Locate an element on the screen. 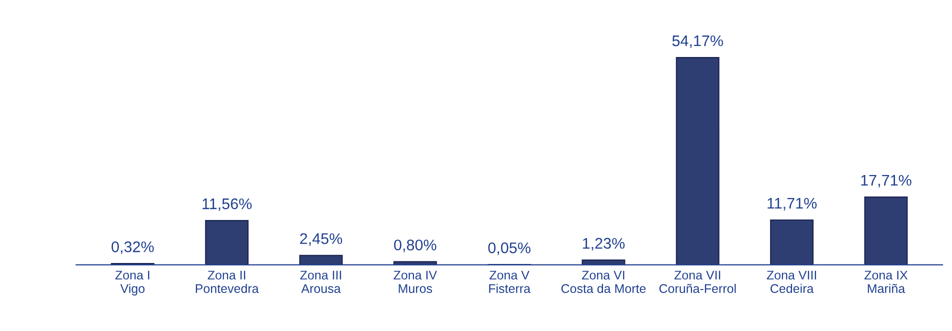 Image resolution: width=952 pixels, height=331 pixels. x-tick-label: Zona V Fisterra is located at coordinates (510, 281).